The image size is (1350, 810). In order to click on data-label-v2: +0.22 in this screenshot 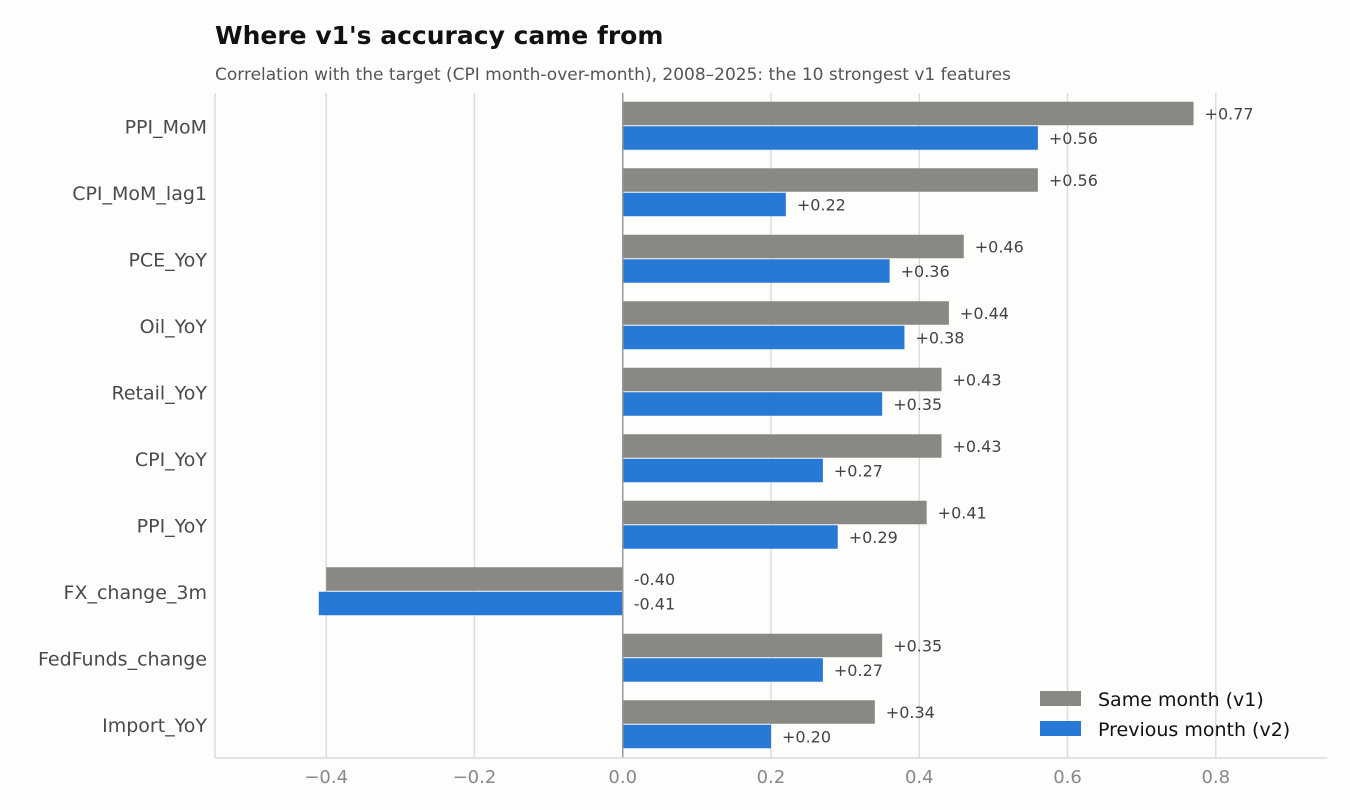, I will do `click(821, 205)`.